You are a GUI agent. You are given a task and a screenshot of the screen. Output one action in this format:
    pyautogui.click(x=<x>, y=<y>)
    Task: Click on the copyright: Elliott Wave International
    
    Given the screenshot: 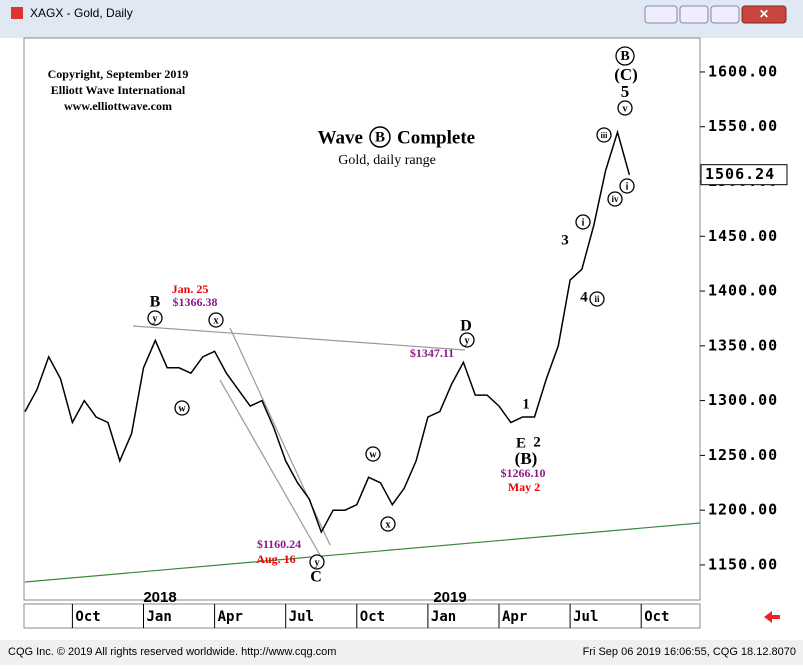 What is the action you would take?
    pyautogui.click(x=118, y=90)
    